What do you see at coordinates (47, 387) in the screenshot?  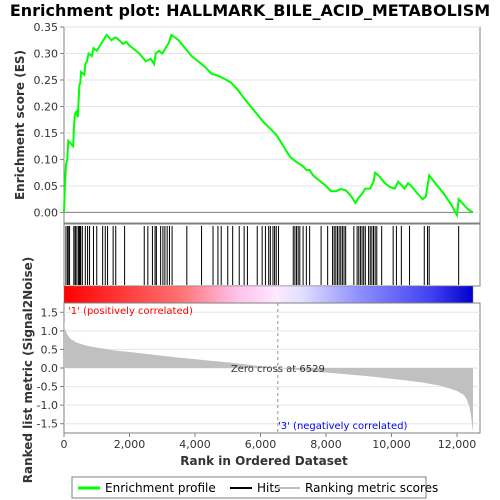 I see `metric-y-tick-label: -0.5` at bounding box center [47, 387].